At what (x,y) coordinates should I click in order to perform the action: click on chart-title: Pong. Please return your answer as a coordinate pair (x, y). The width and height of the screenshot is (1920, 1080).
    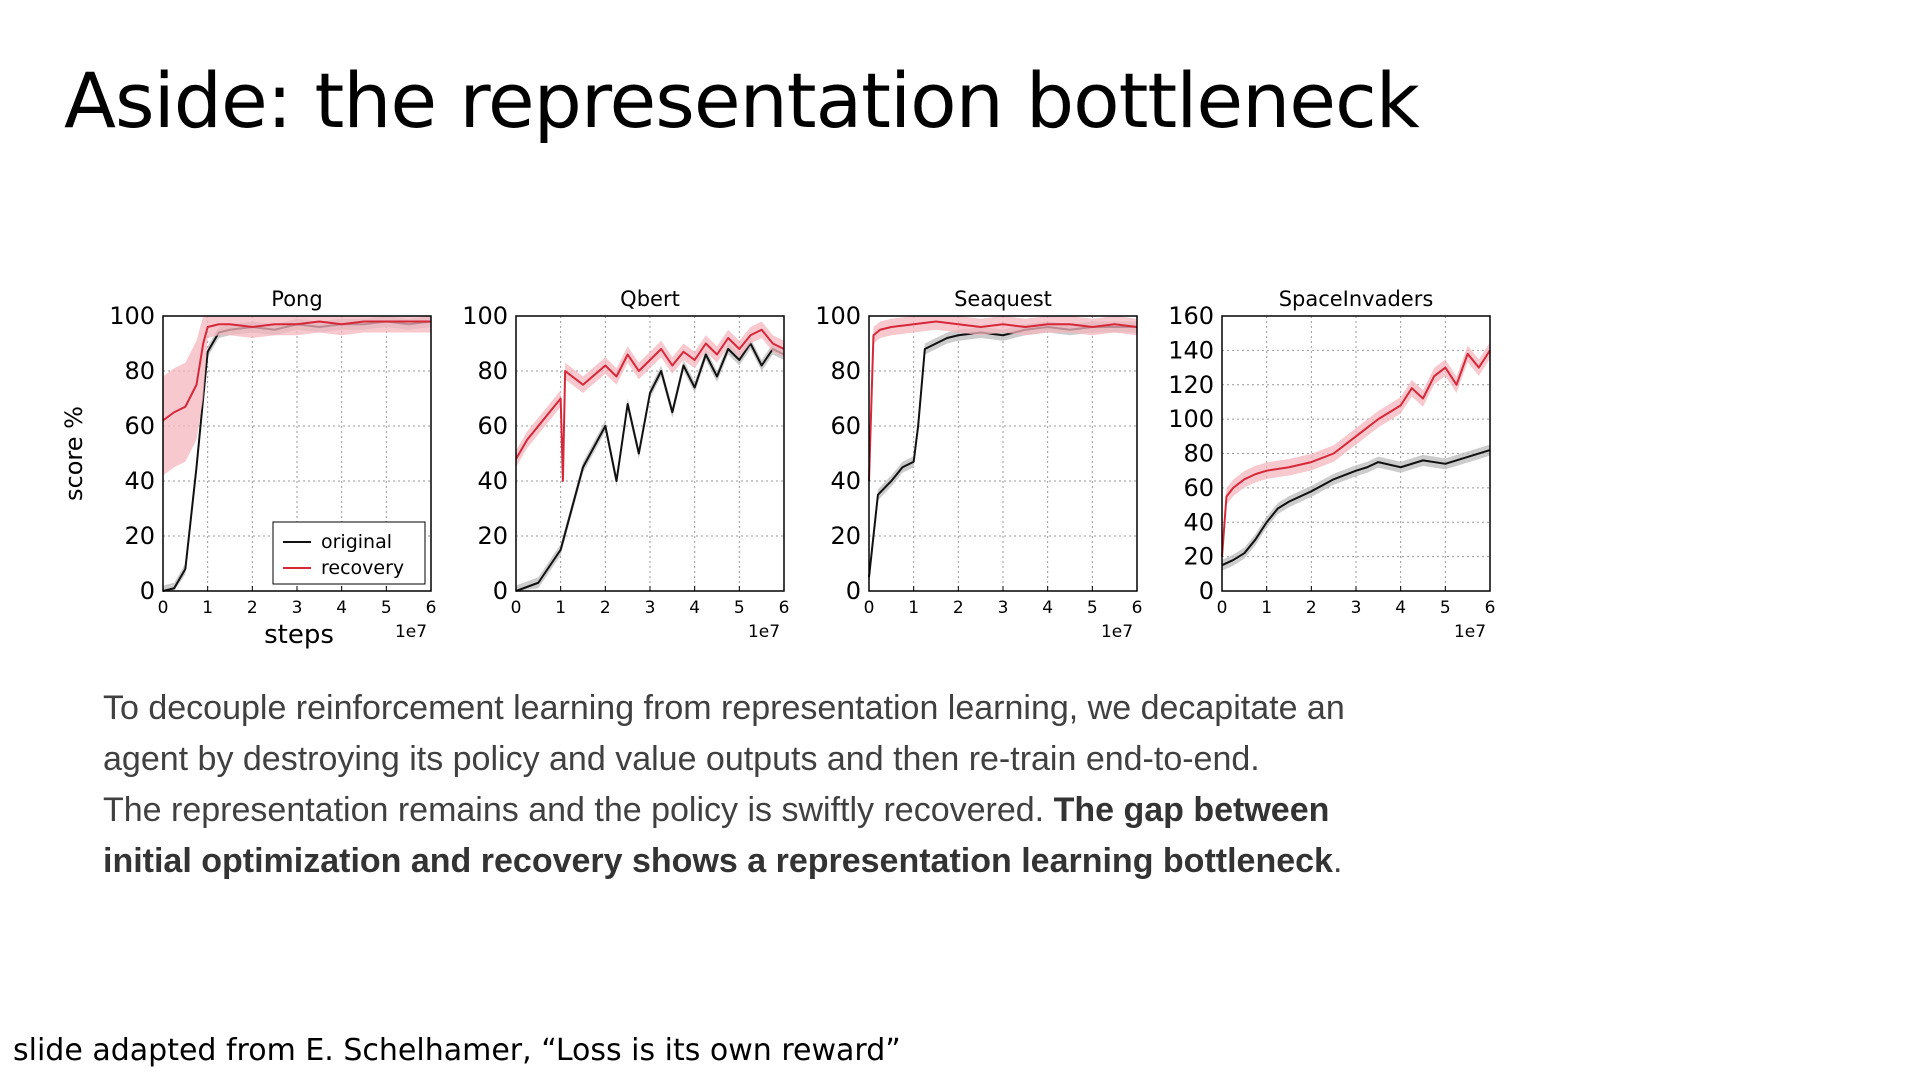
    Looking at the image, I should click on (296, 299).